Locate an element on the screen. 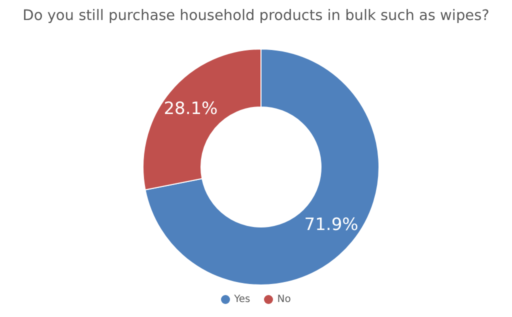  legend-label: Yes is located at coordinates (241, 299).